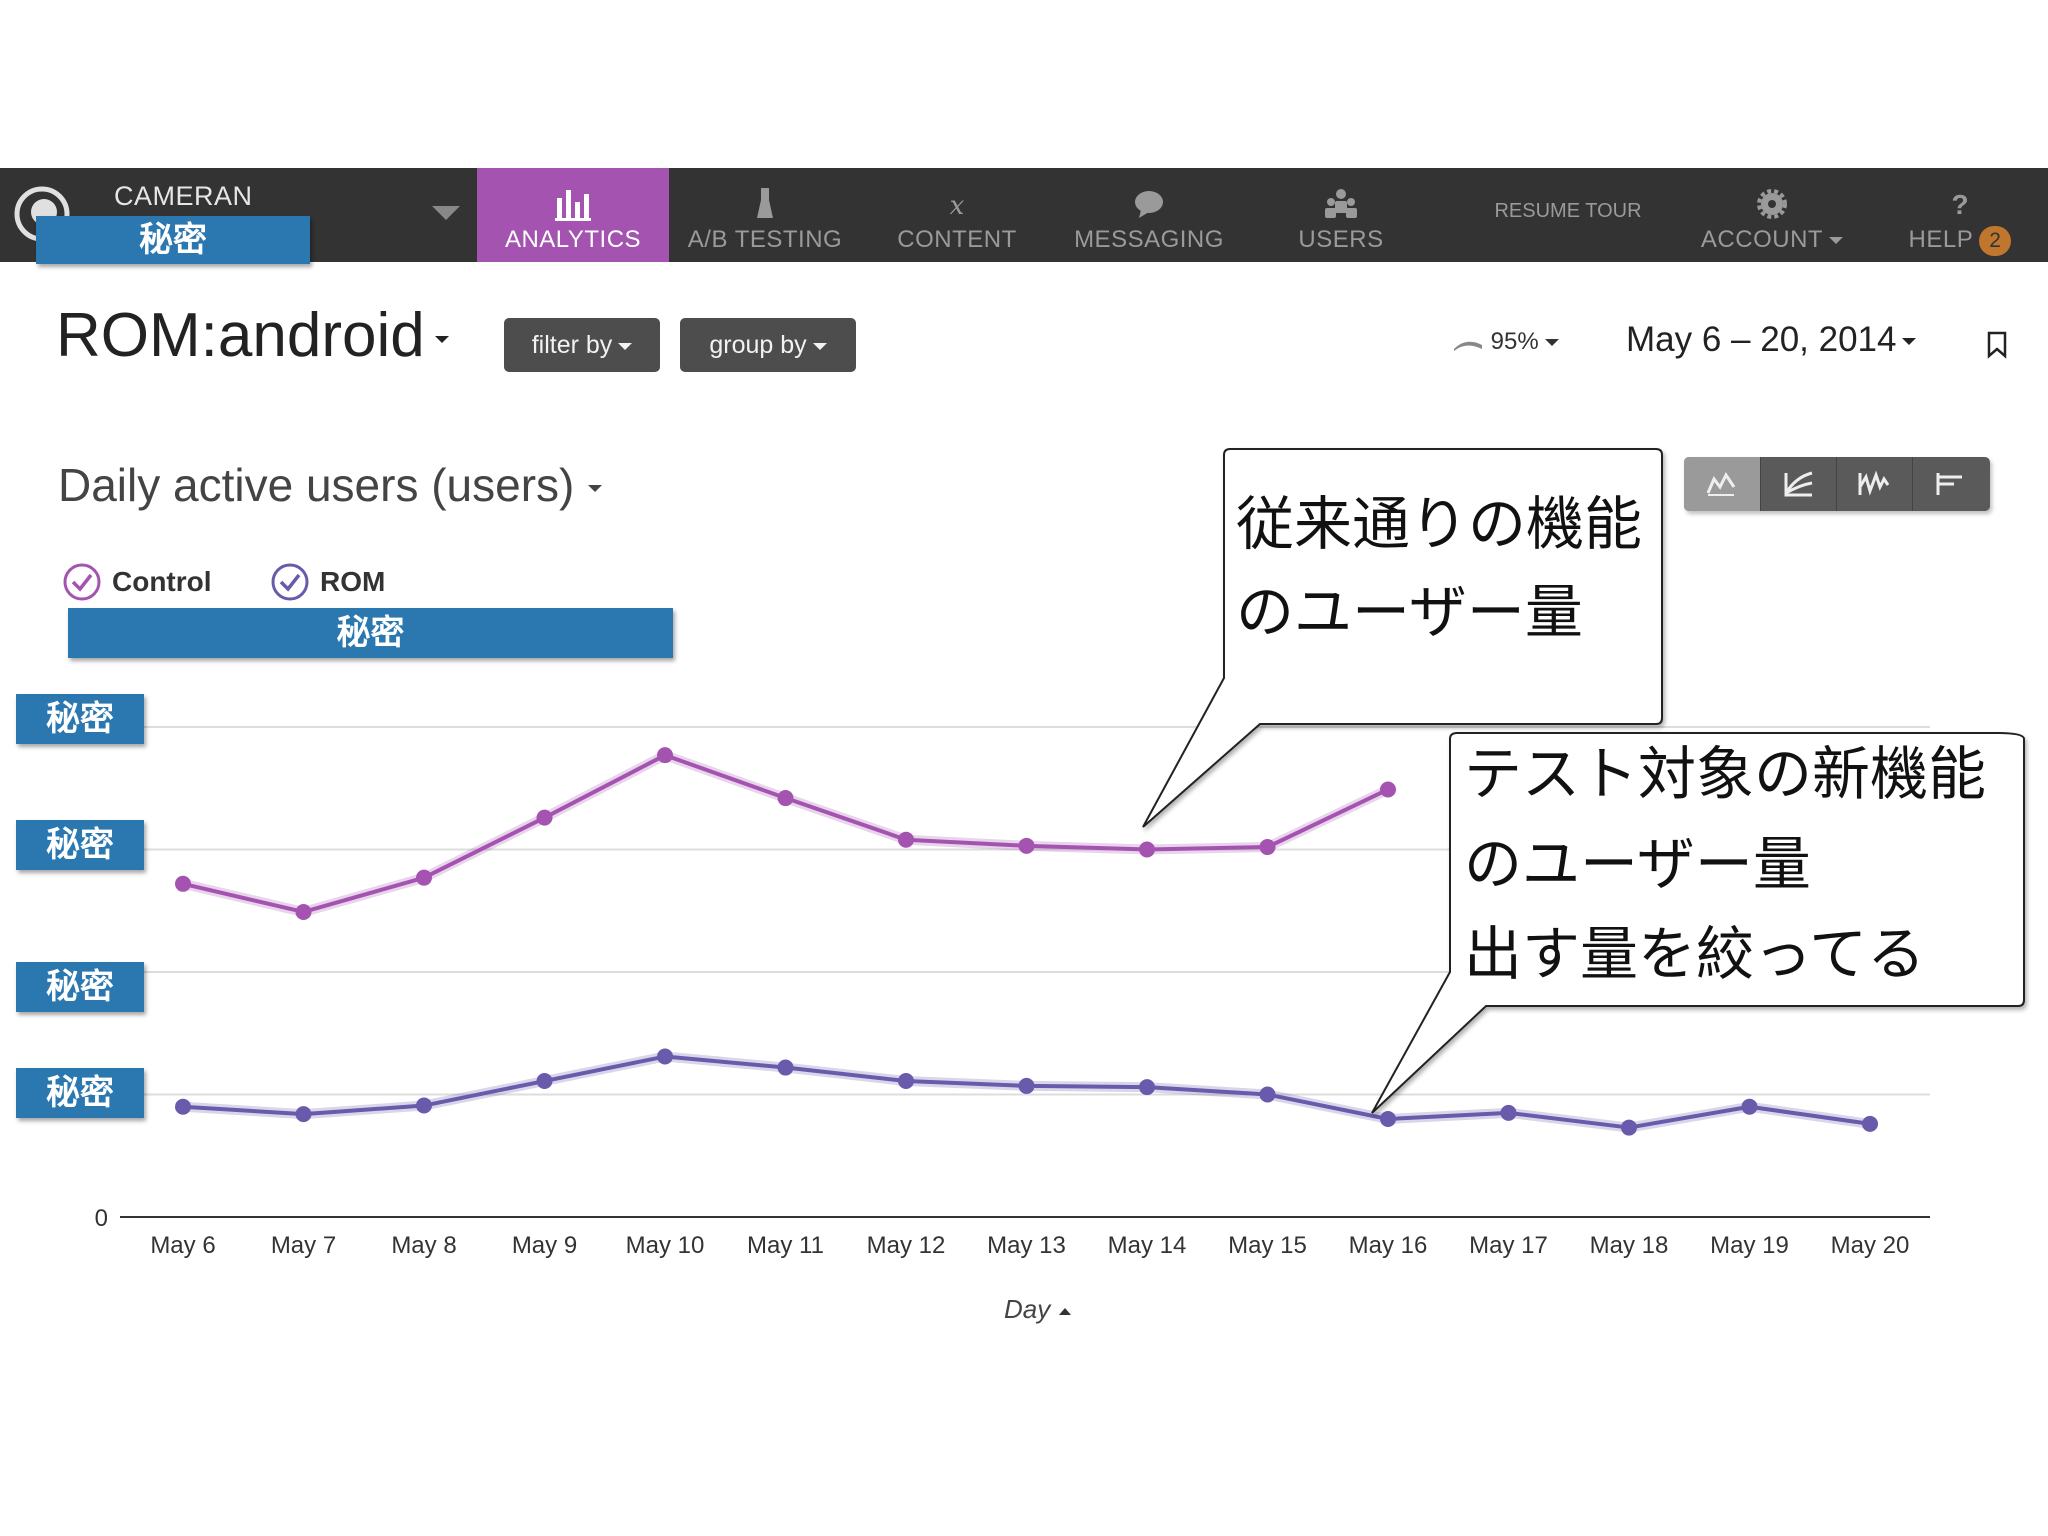 The width and height of the screenshot is (2048, 1536). I want to click on chart-type-funnel-button, so click(1950, 484).